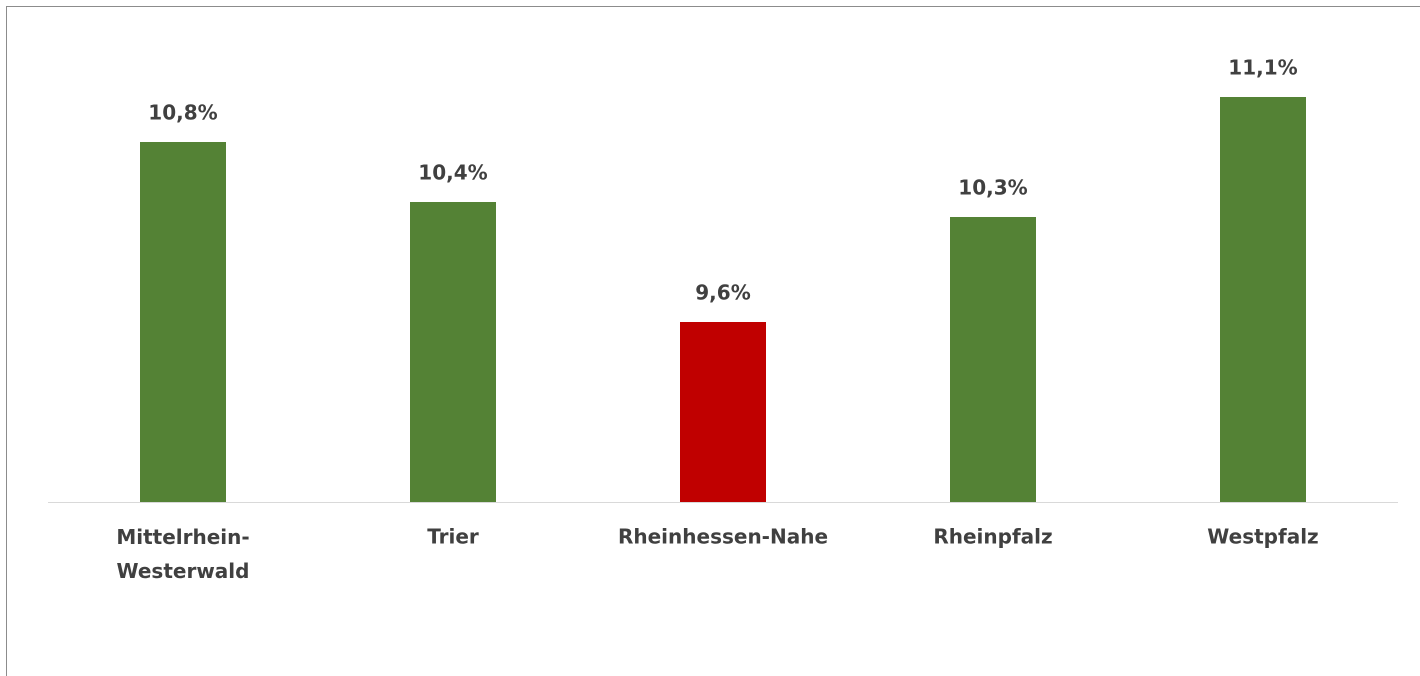 The image size is (1420, 676). Describe the element at coordinates (723, 537) in the screenshot. I see `x-tick-label: Rheinhessen-Nahe` at that location.